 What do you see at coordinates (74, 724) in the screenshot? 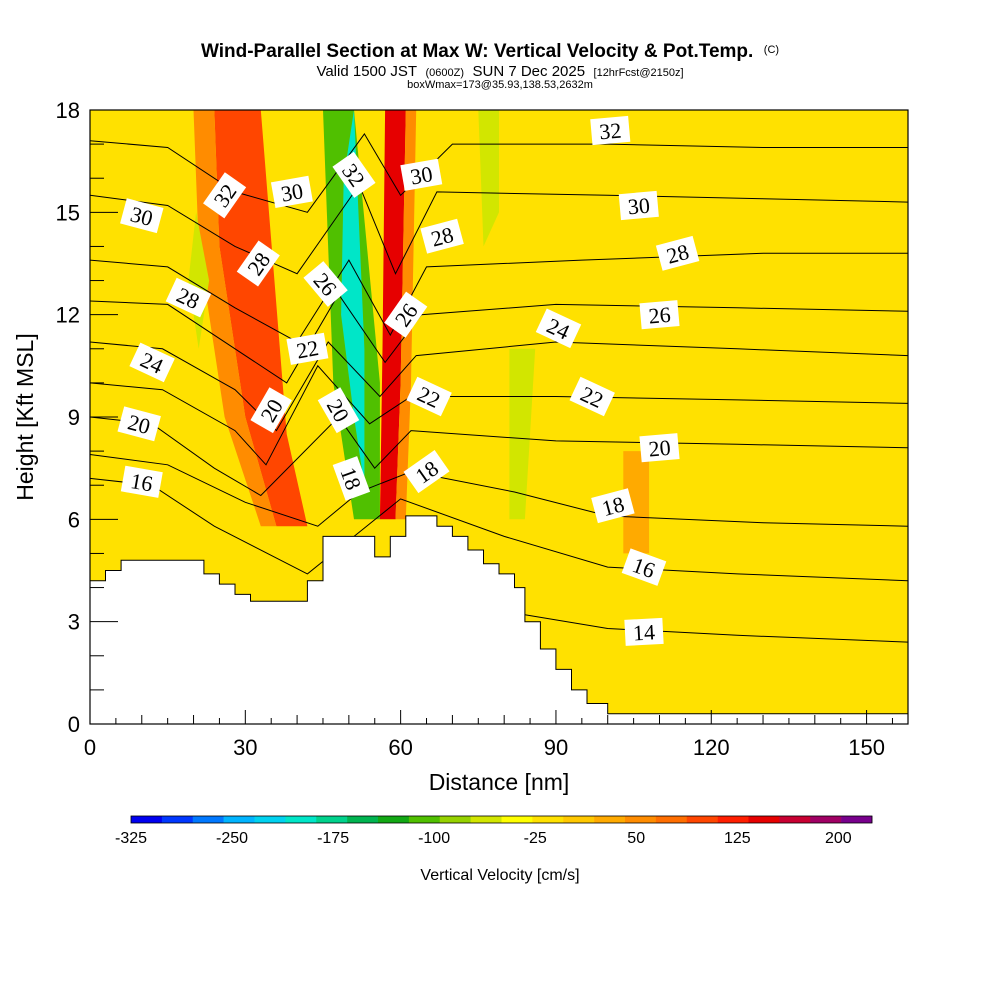
I see `y-tick-label: 0` at bounding box center [74, 724].